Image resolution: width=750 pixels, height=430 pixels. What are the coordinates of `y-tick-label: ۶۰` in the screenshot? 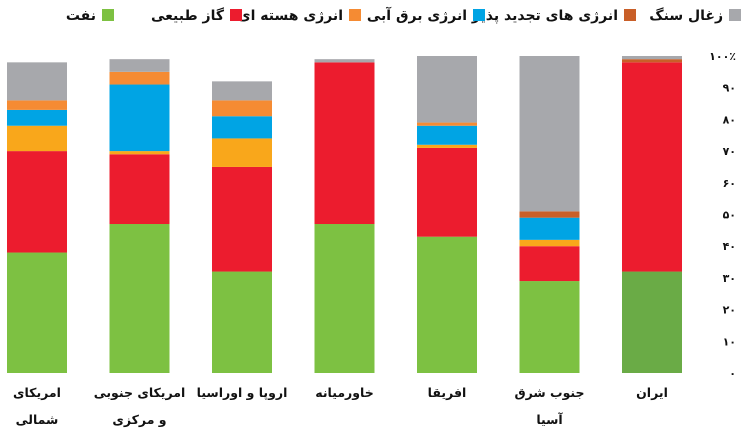 It's located at (729, 183).